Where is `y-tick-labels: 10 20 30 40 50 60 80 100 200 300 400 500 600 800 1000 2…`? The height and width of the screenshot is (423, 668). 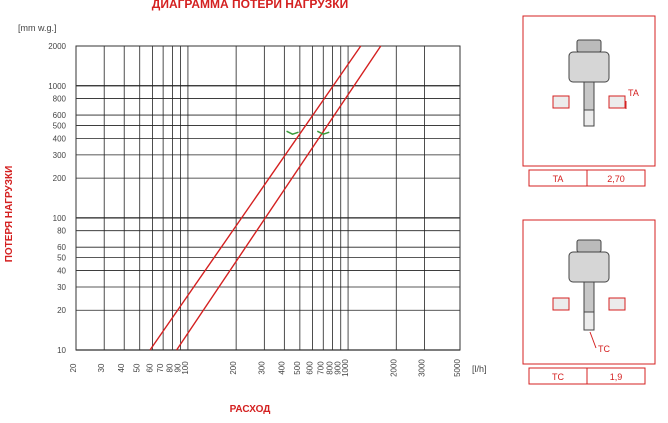
y-tick-labels: 10 20 30 40 50 60 80 100 200 300 400 500 600 800 1000 2… is located at coordinates (57, 198).